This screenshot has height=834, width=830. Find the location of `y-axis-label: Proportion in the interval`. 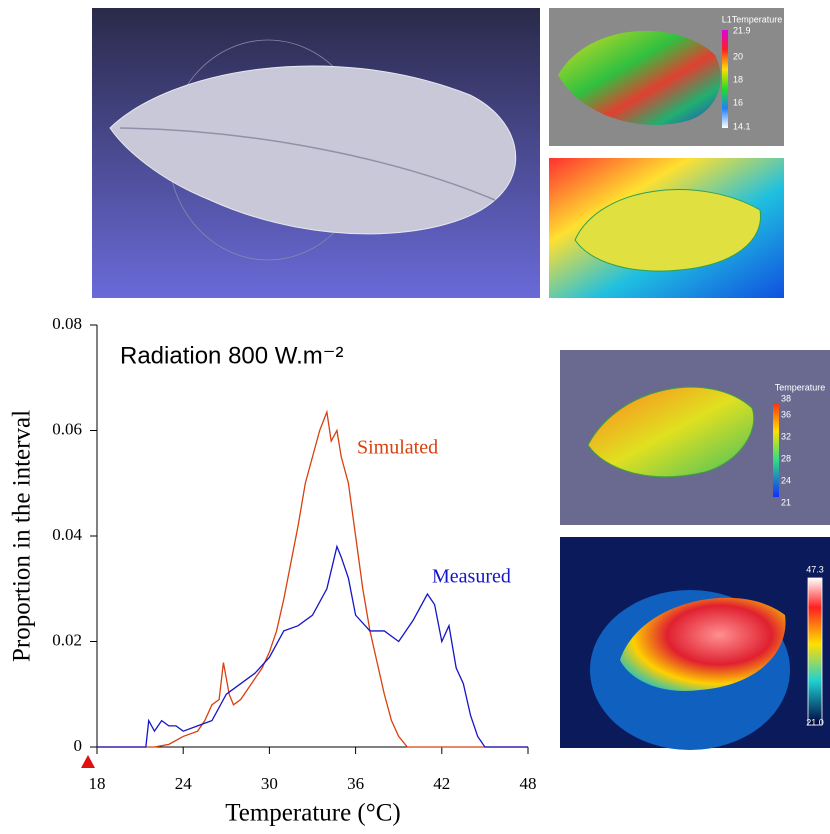

y-axis-label: Proportion in the interval is located at coordinates (22, 536).